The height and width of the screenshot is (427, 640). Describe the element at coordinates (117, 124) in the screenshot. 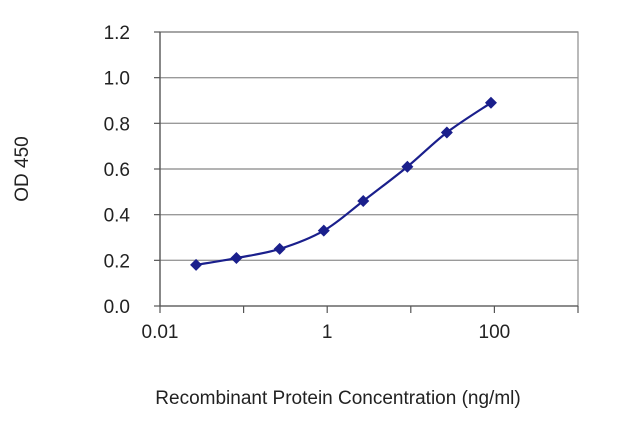

I see `y-tick-label: 0.8` at that location.